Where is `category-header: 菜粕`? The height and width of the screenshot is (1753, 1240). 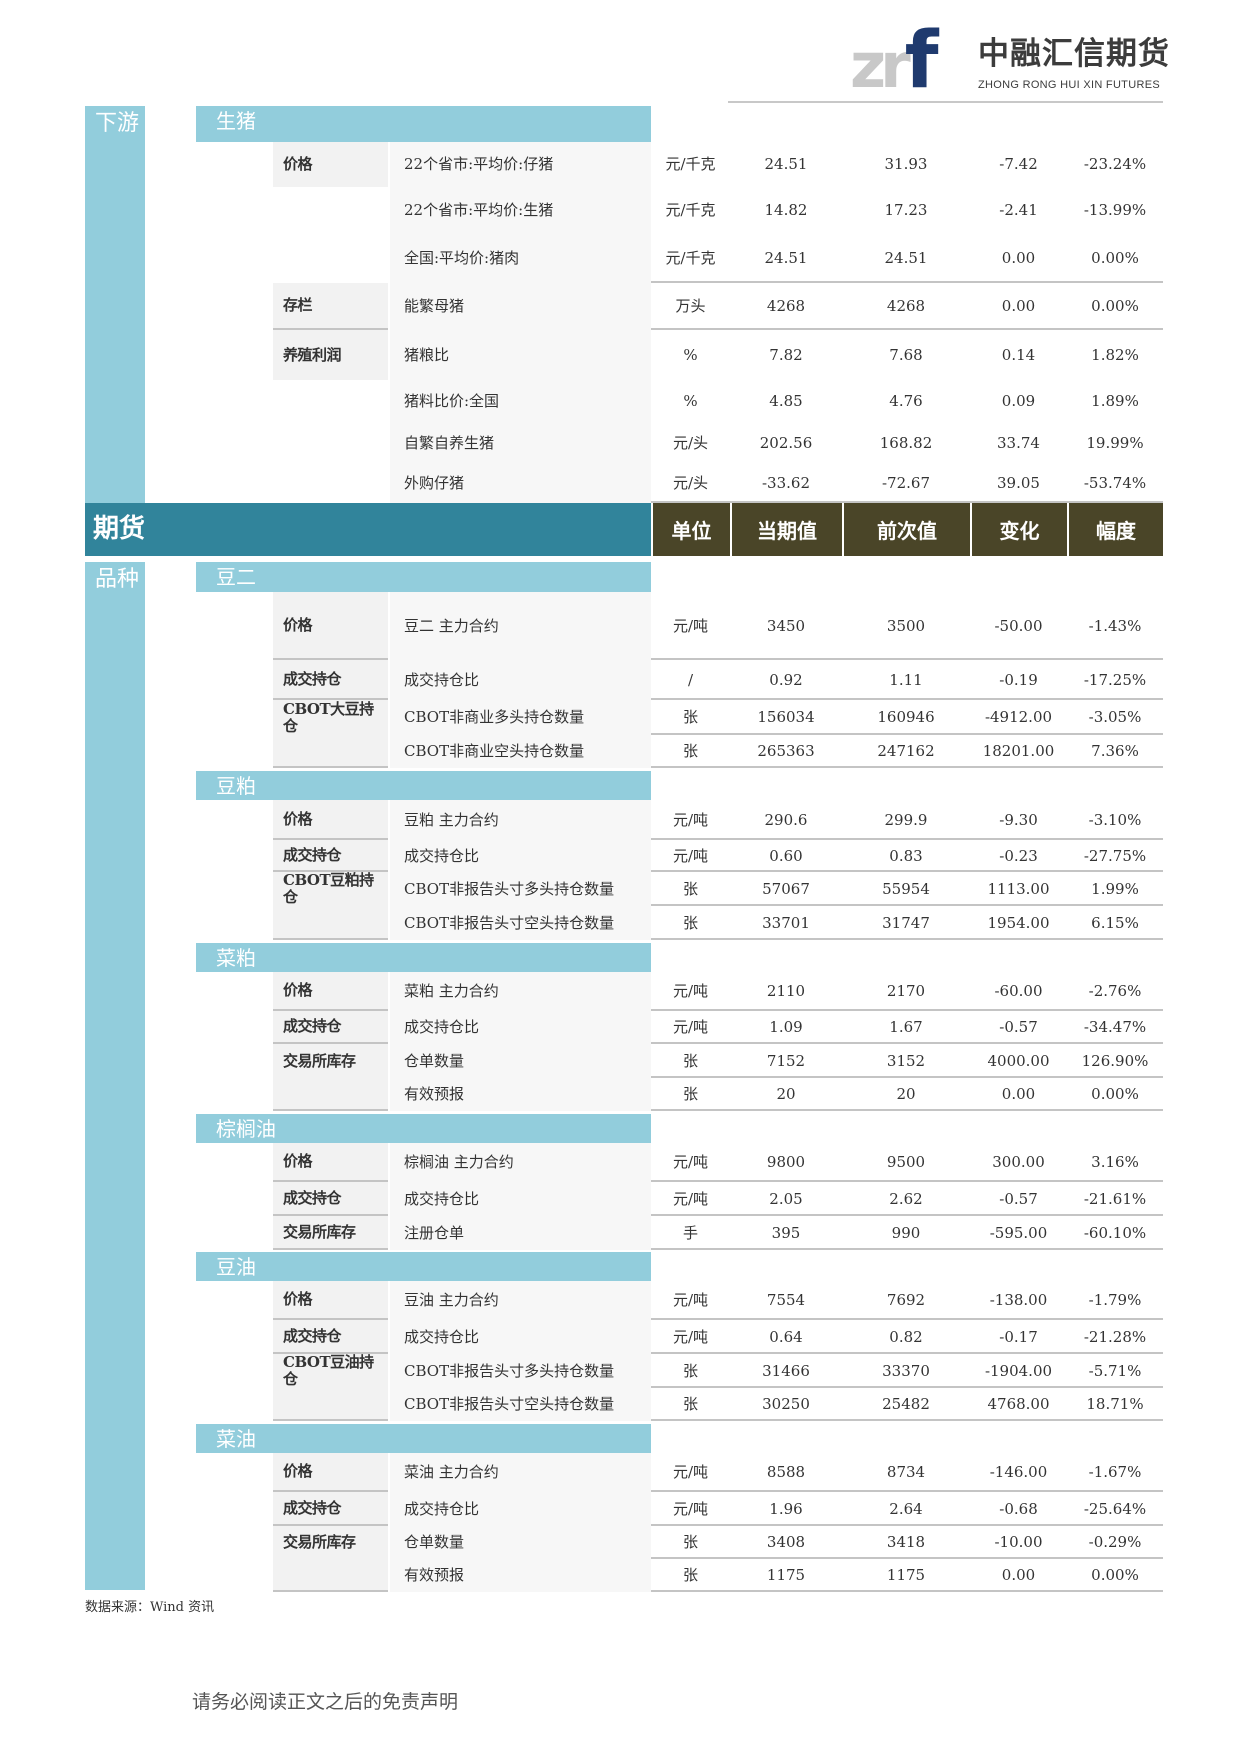 category-header: 菜粕 is located at coordinates (423, 957).